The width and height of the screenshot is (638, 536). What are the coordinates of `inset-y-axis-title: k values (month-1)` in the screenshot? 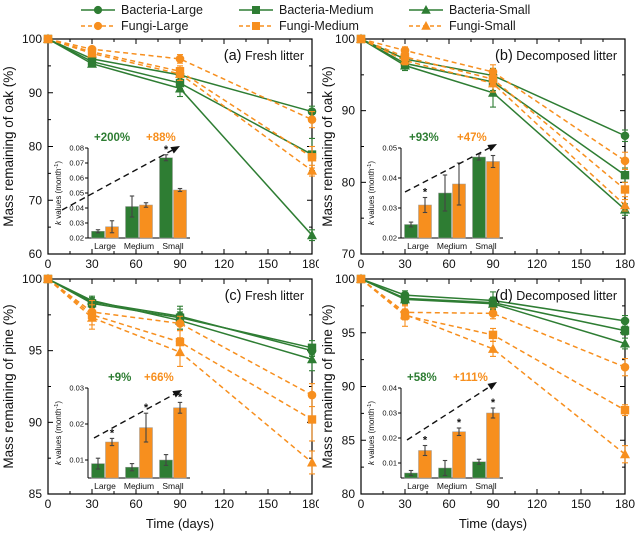 It's located at (371, 193).